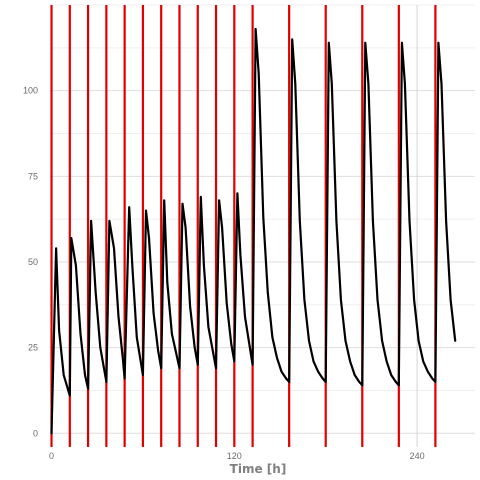  I want to click on x-axis-ticks: 0 120 240, so click(237, 456).